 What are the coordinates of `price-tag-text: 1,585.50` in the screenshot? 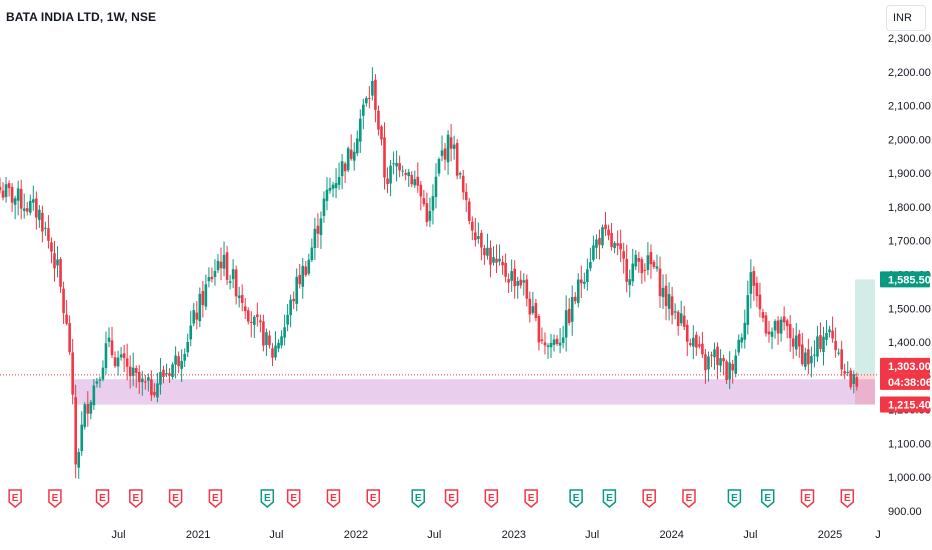 It's located at (909, 280).